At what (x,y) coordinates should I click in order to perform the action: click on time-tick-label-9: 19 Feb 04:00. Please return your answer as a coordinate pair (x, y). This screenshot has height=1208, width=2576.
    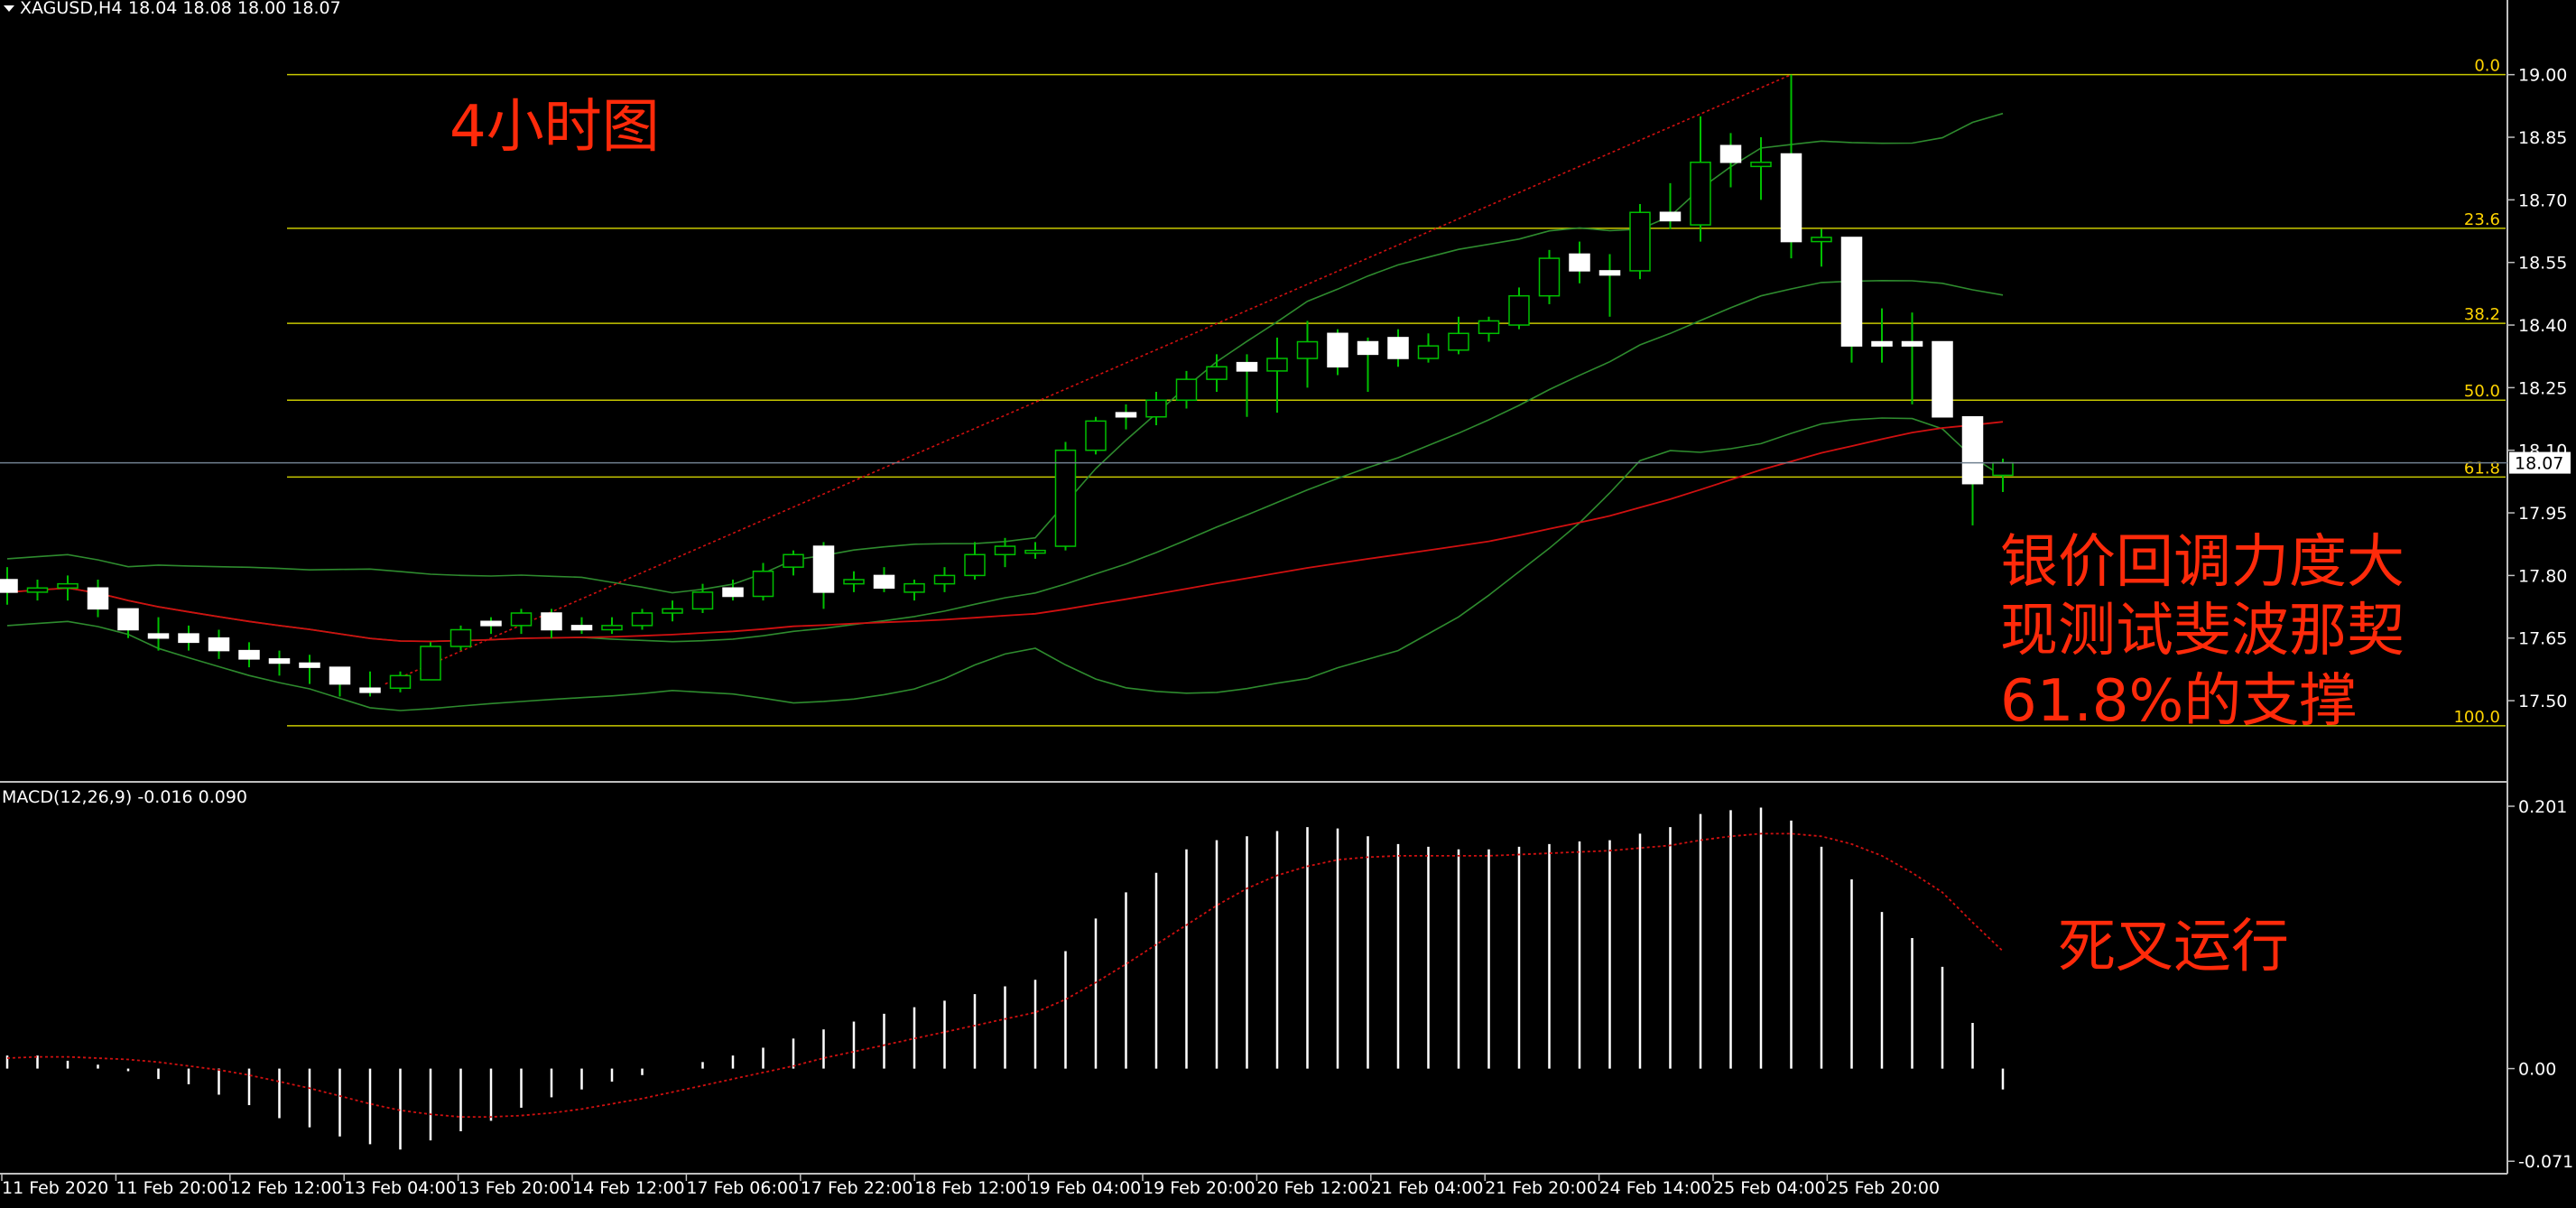
    Looking at the image, I should click on (1085, 1188).